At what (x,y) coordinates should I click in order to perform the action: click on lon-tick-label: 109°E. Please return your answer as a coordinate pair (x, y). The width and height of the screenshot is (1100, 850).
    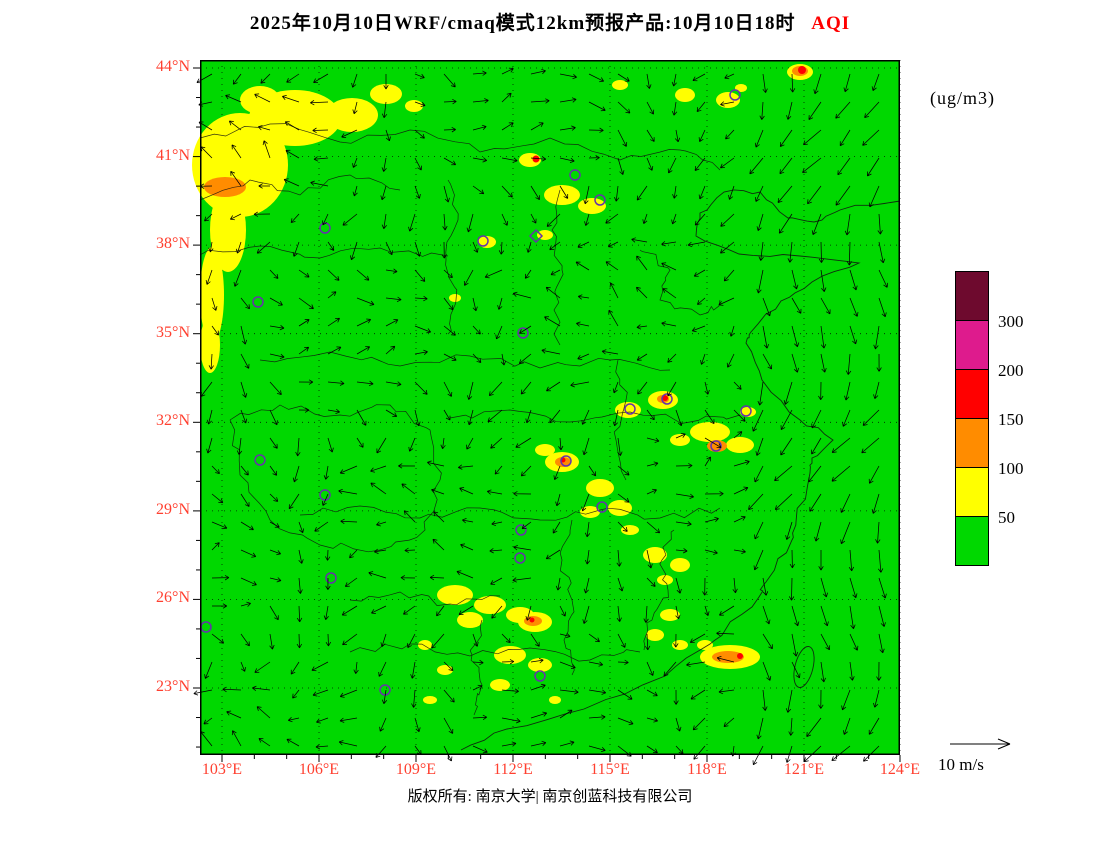
    Looking at the image, I should click on (416, 769).